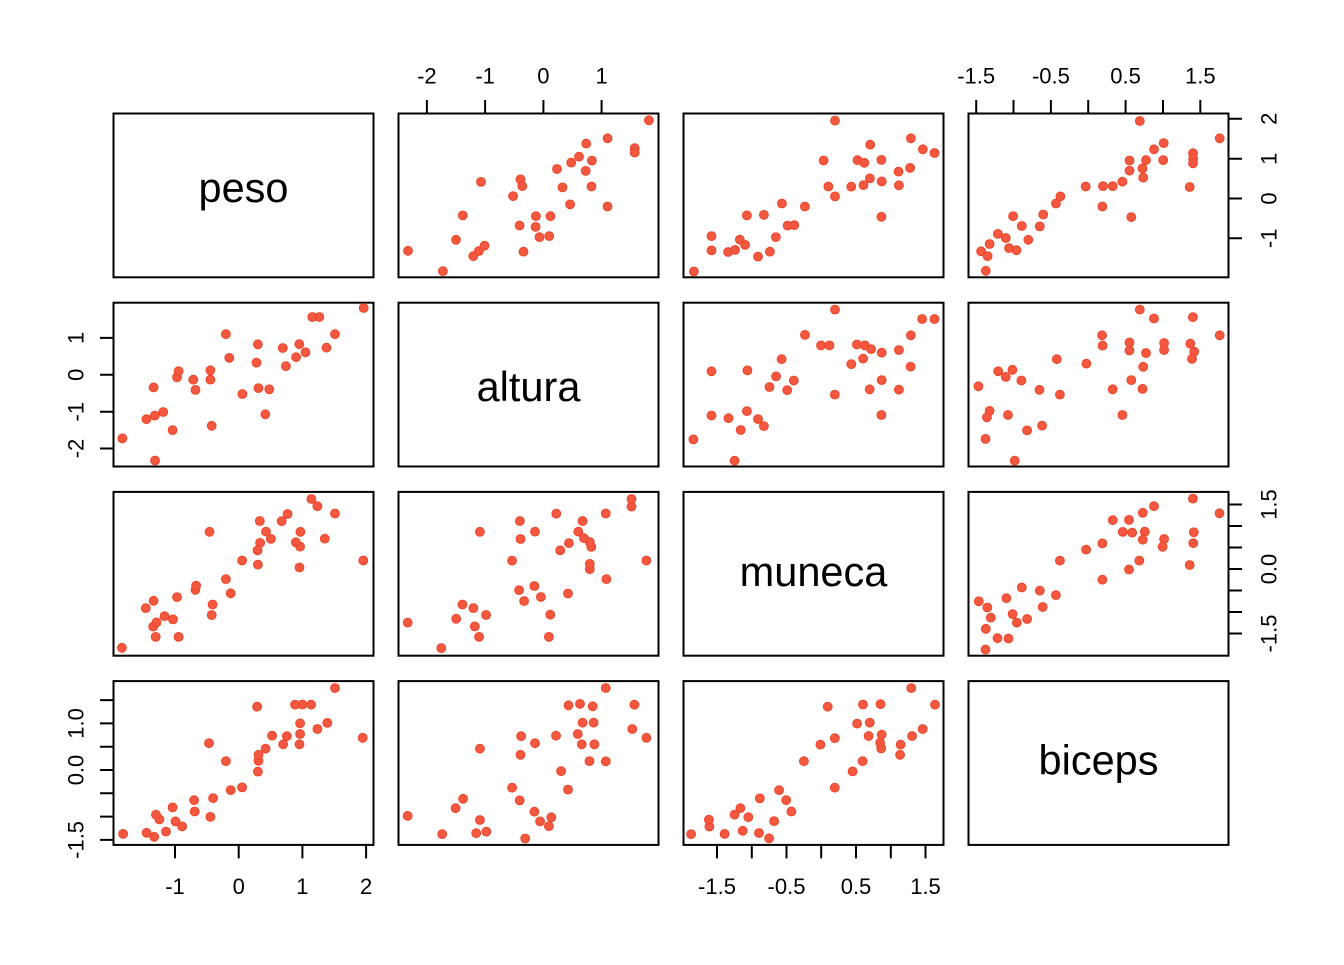  I want to click on svg-text: 1.0, so click(75, 723).